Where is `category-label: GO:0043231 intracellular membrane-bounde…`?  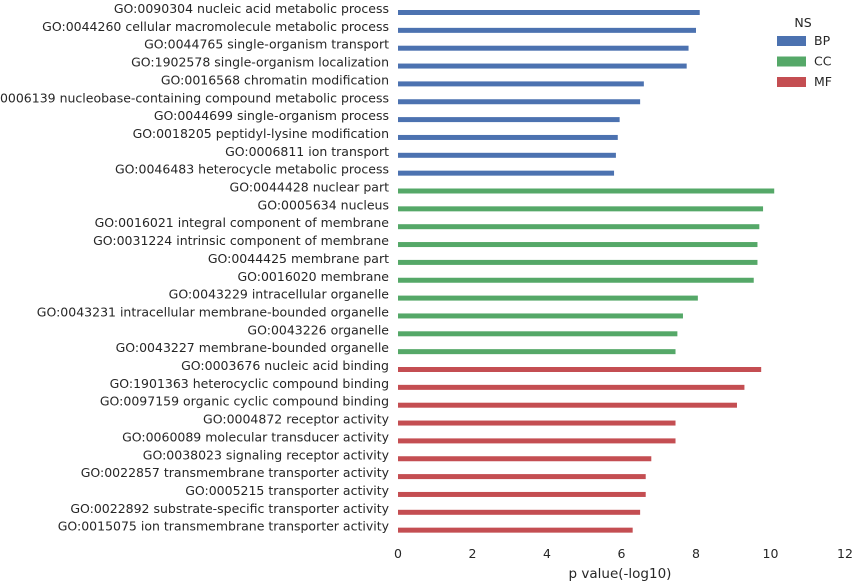
category-label: GO:0043231 intracellular membrane-bounde… is located at coordinates (213, 311).